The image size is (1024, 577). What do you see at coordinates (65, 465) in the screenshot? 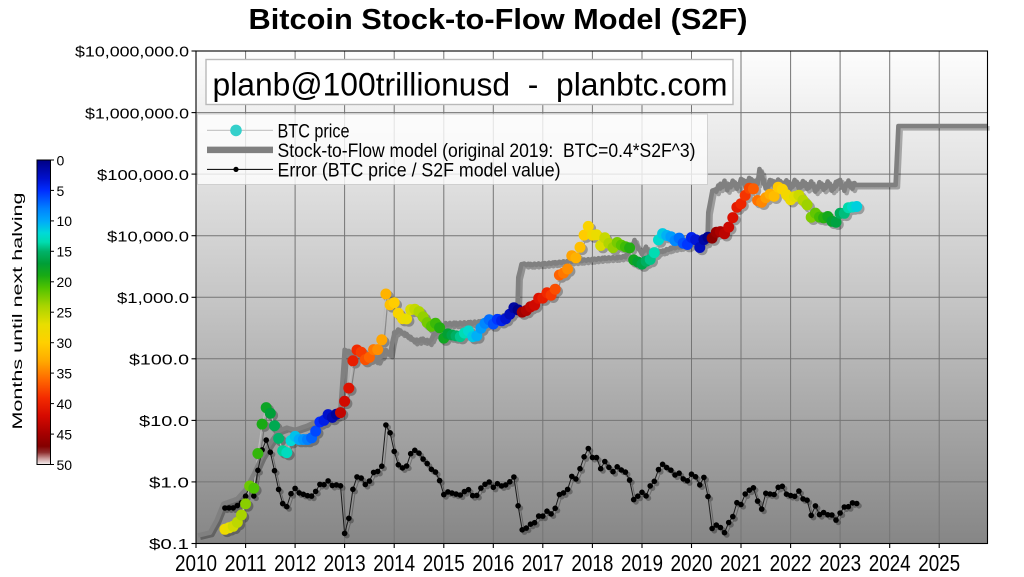
I see `svg-text: 50` at bounding box center [65, 465].